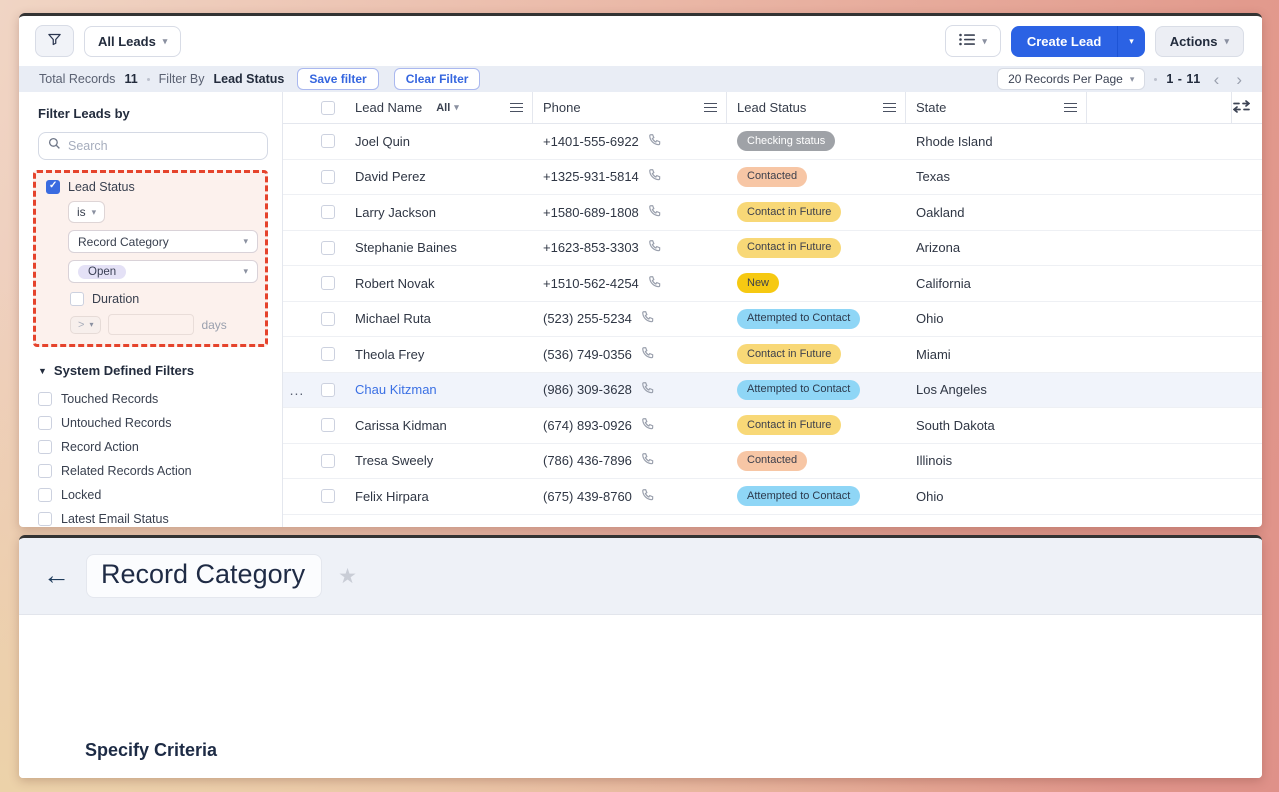  Describe the element at coordinates (587, 496) in the screenshot. I see `phone-cell: (675) 439-8760` at that location.